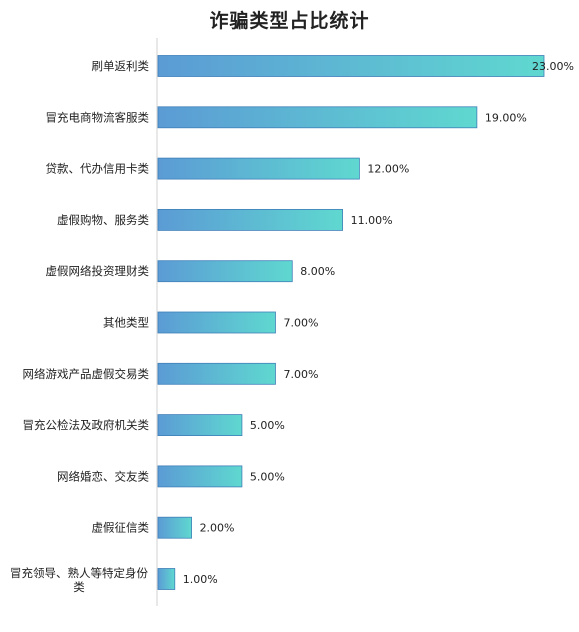  I want to click on data-label: 2.00%, so click(217, 528).